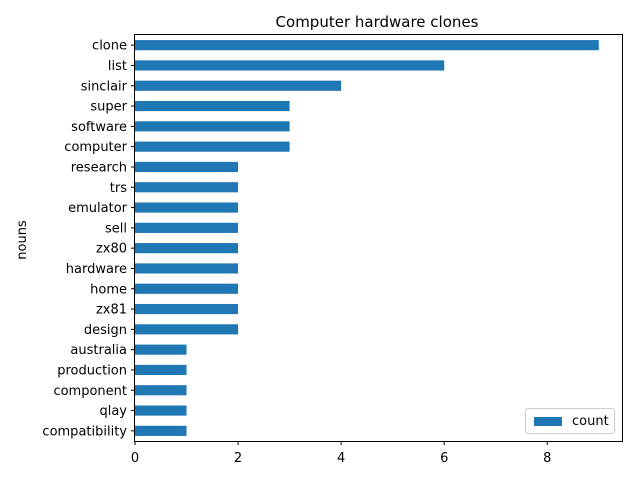 This screenshot has width=640, height=480. Describe the element at coordinates (111, 249) in the screenshot. I see `y-tick-label: zx80` at that location.